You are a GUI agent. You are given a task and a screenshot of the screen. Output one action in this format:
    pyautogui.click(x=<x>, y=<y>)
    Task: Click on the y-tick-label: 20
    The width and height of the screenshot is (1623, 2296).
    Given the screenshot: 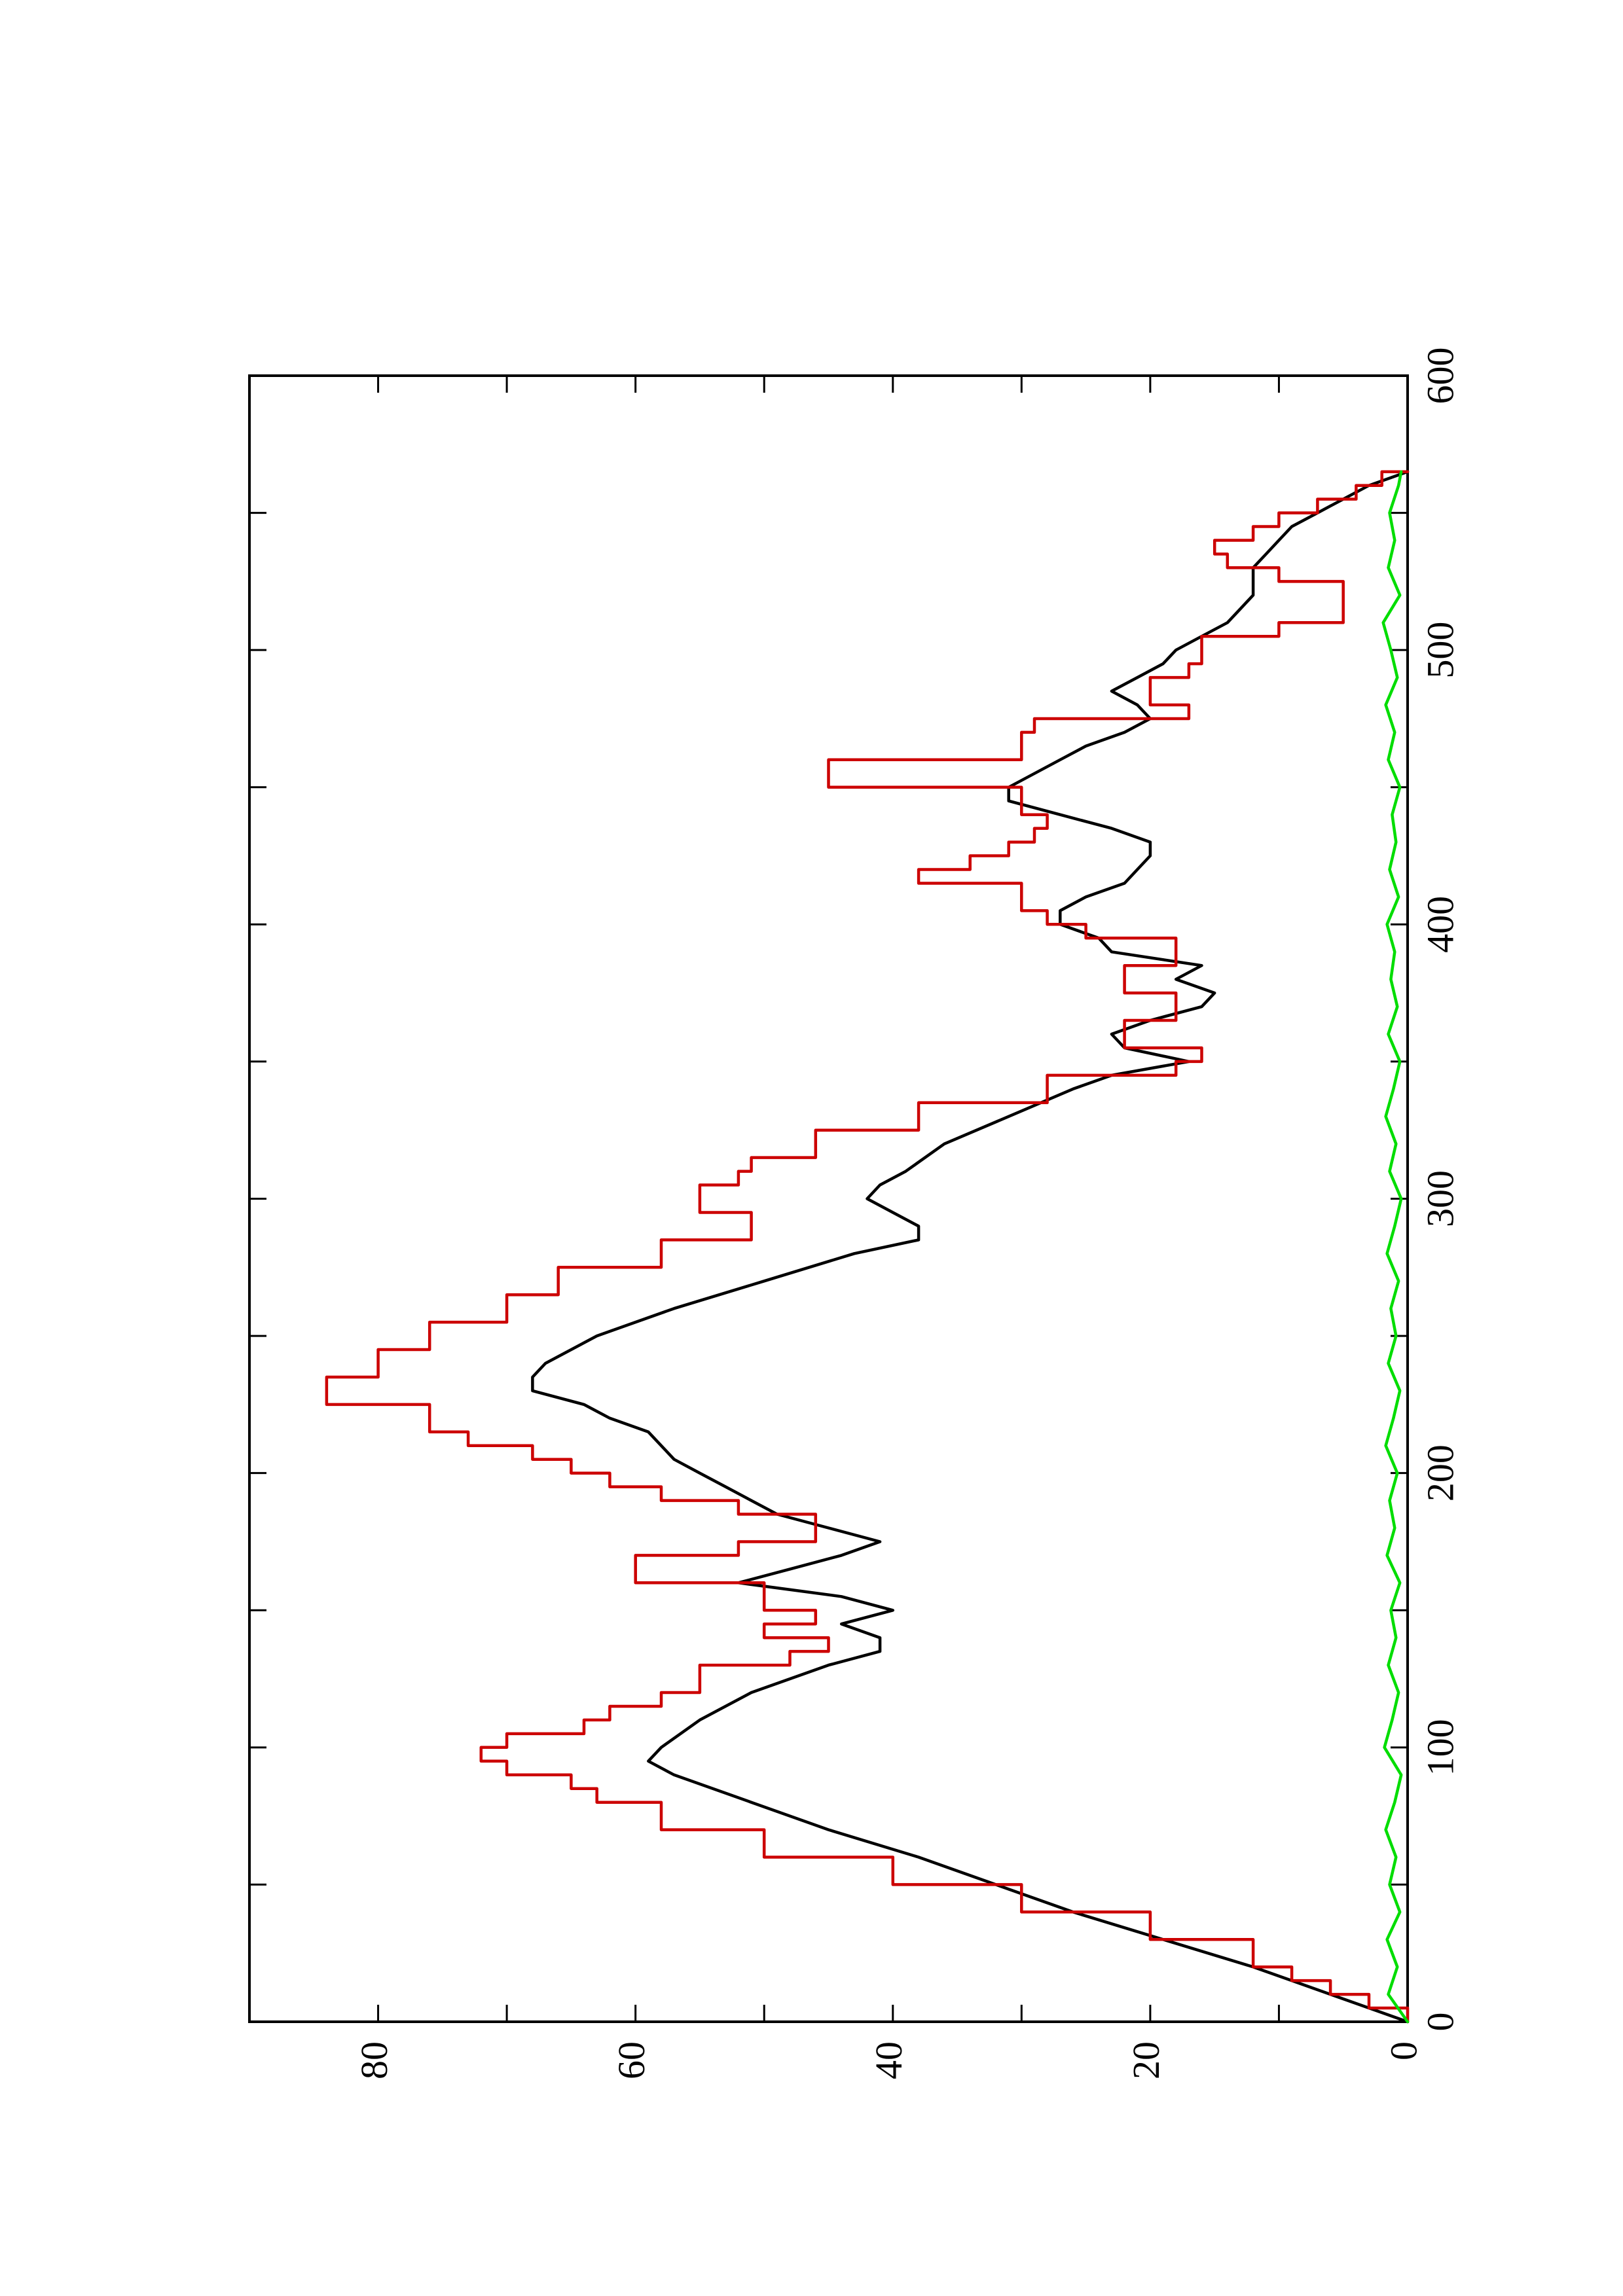 What is the action you would take?
    pyautogui.click(x=1146, y=2060)
    